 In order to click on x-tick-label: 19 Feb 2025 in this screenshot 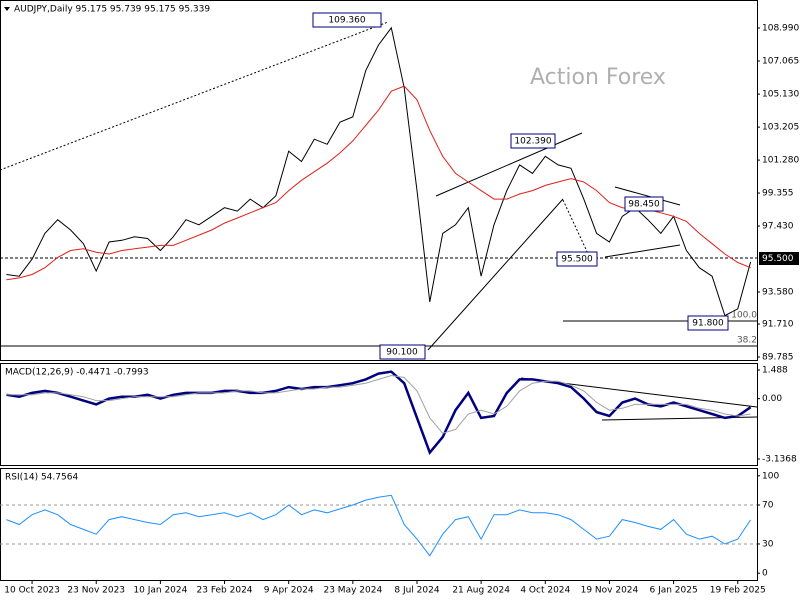, I will do `click(738, 591)`.